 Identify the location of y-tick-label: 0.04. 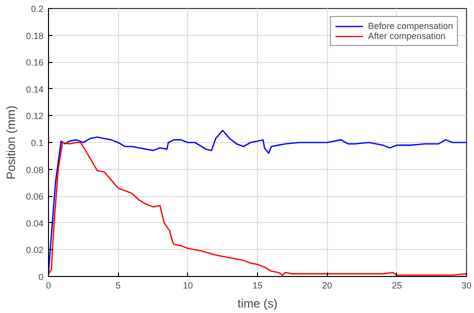
(35, 223).